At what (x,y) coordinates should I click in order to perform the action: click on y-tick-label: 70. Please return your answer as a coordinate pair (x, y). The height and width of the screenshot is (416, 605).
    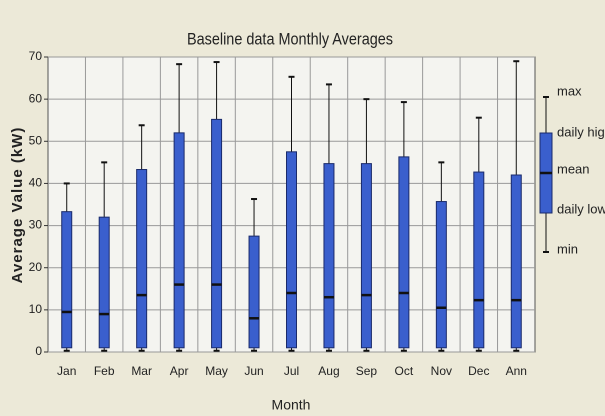
    Looking at the image, I should click on (36, 56).